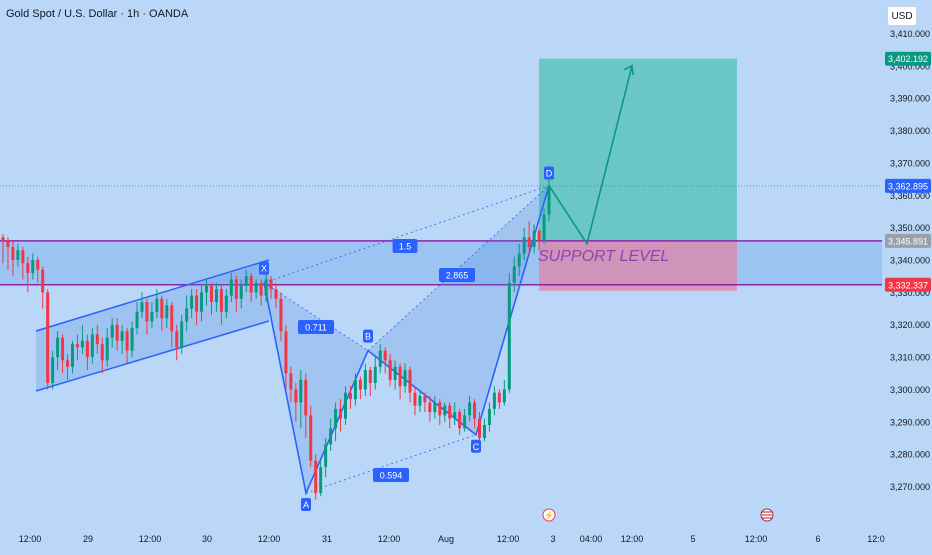 This screenshot has width=932, height=555. I want to click on pattern-point-a: A, so click(306, 505).